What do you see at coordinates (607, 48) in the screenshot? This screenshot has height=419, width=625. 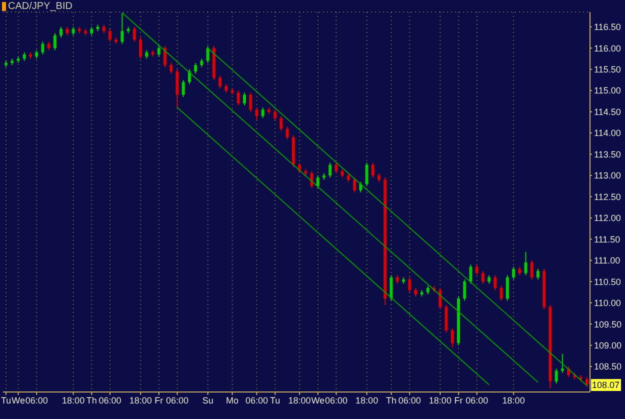 I see `y-tick-label: 116.00` at bounding box center [607, 48].